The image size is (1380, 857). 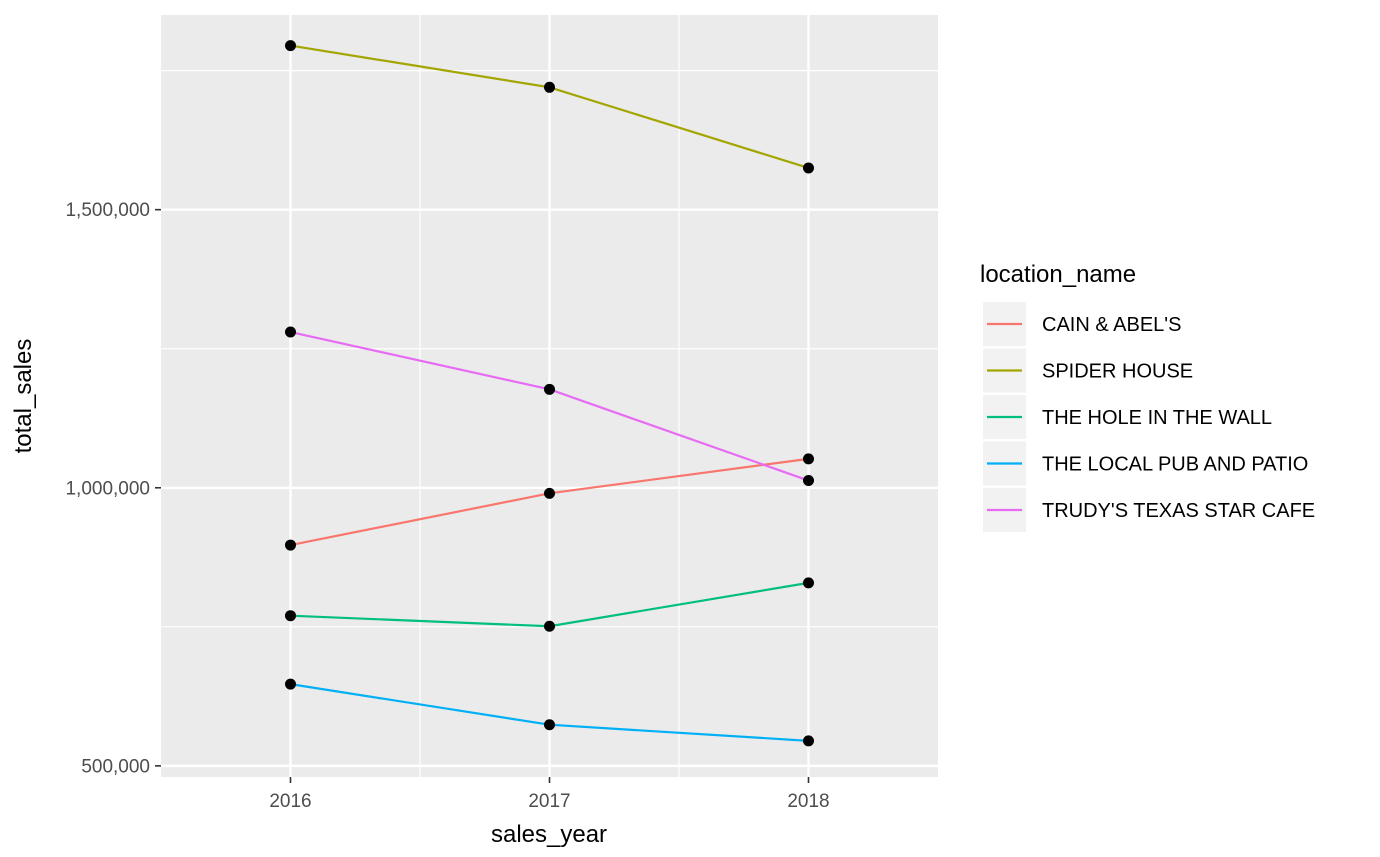 What do you see at coordinates (1058, 274) in the screenshot?
I see `legend-title: location_name` at bounding box center [1058, 274].